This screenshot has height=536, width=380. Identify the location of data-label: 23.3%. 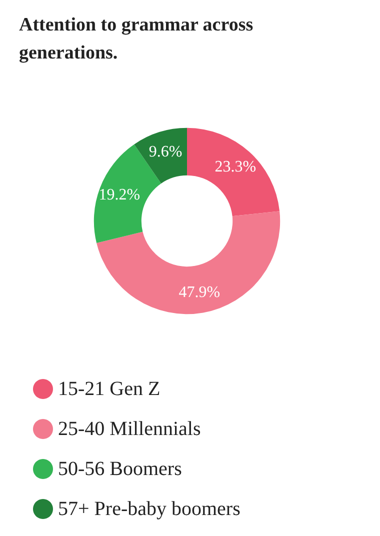
(235, 167).